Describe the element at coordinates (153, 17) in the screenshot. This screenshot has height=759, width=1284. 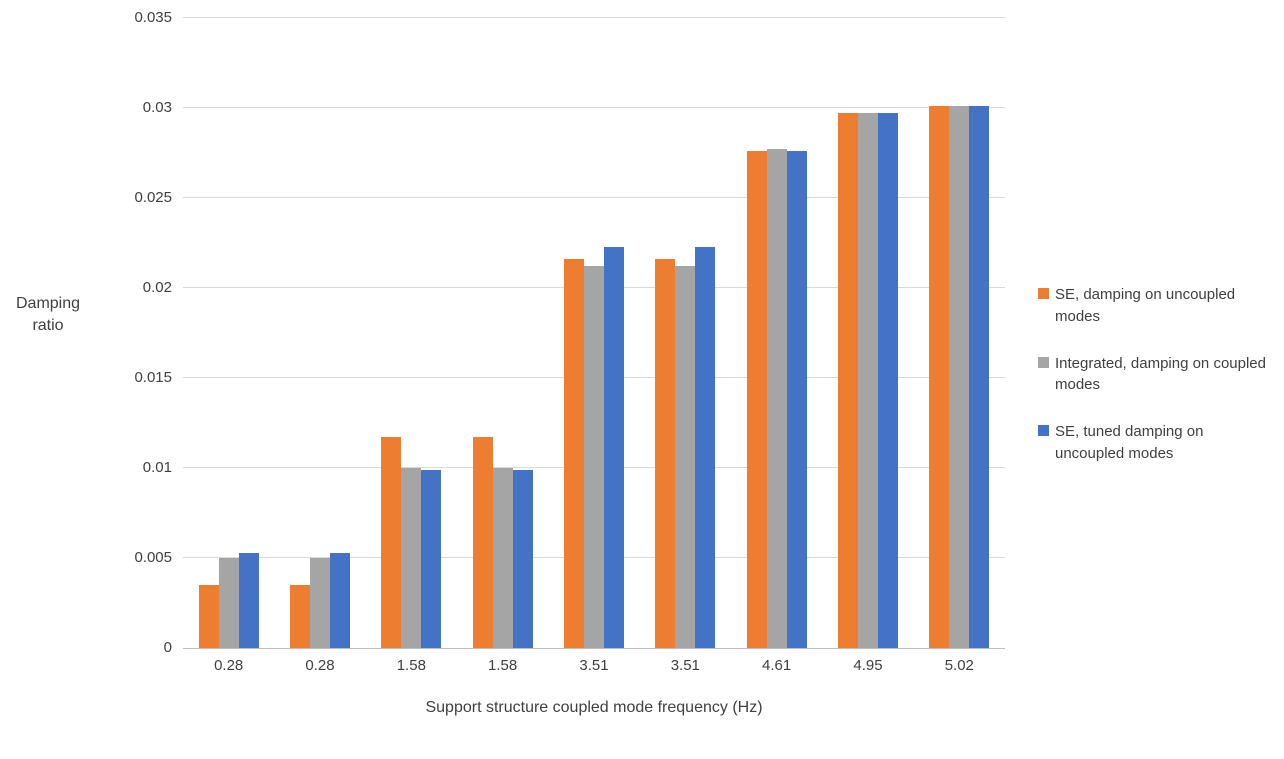
I see `y-tick-label: 0.035` at that location.